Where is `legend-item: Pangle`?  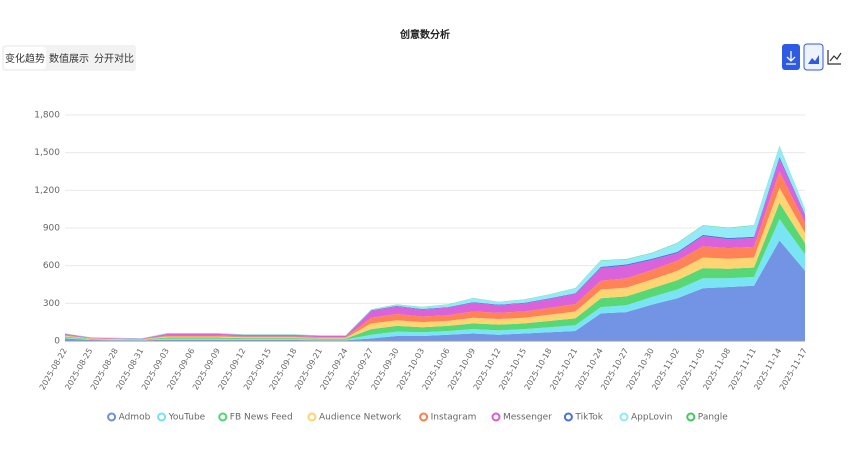 legend-item: Pangle is located at coordinates (707, 417).